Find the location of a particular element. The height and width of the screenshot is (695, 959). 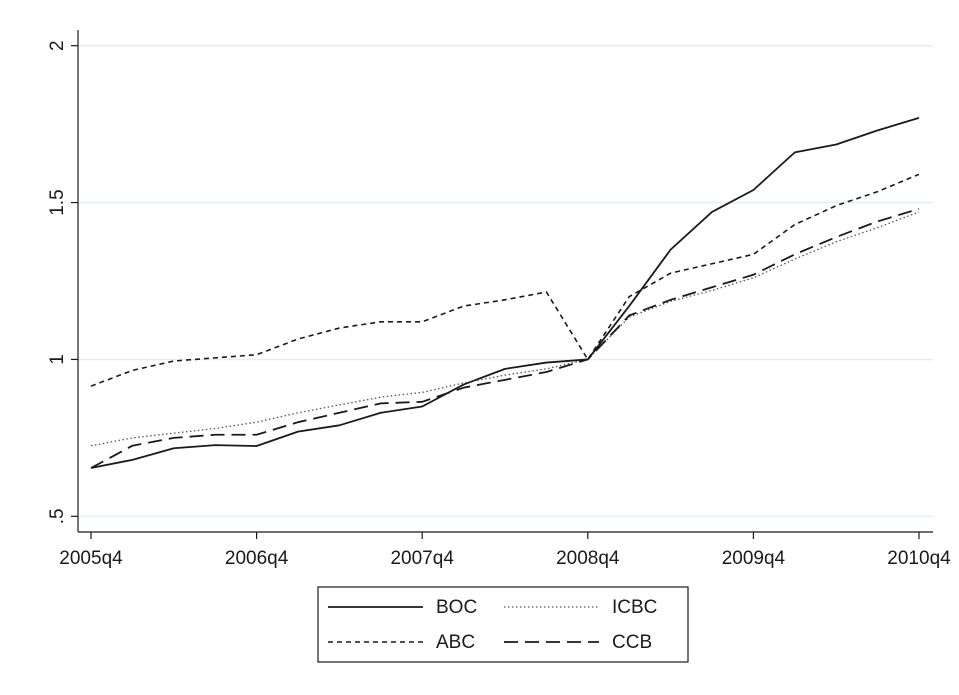

legend-label: BOC is located at coordinates (456, 607).